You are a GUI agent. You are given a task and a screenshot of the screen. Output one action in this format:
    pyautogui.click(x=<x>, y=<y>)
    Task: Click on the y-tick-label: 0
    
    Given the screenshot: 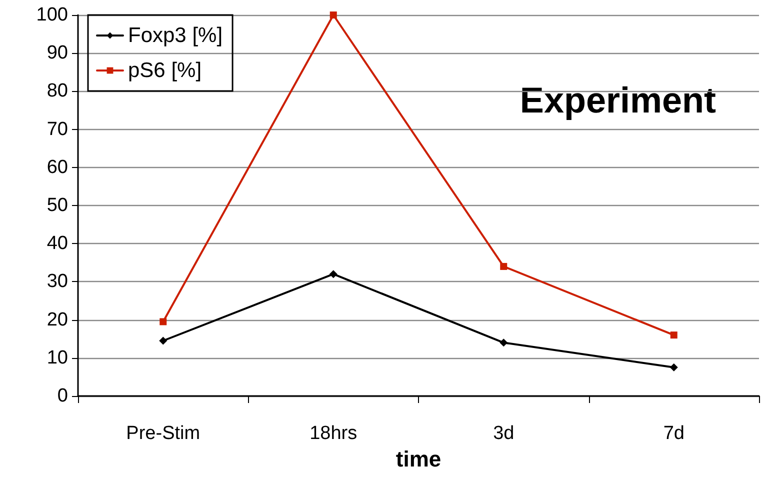 What is the action you would take?
    pyautogui.click(x=62, y=396)
    